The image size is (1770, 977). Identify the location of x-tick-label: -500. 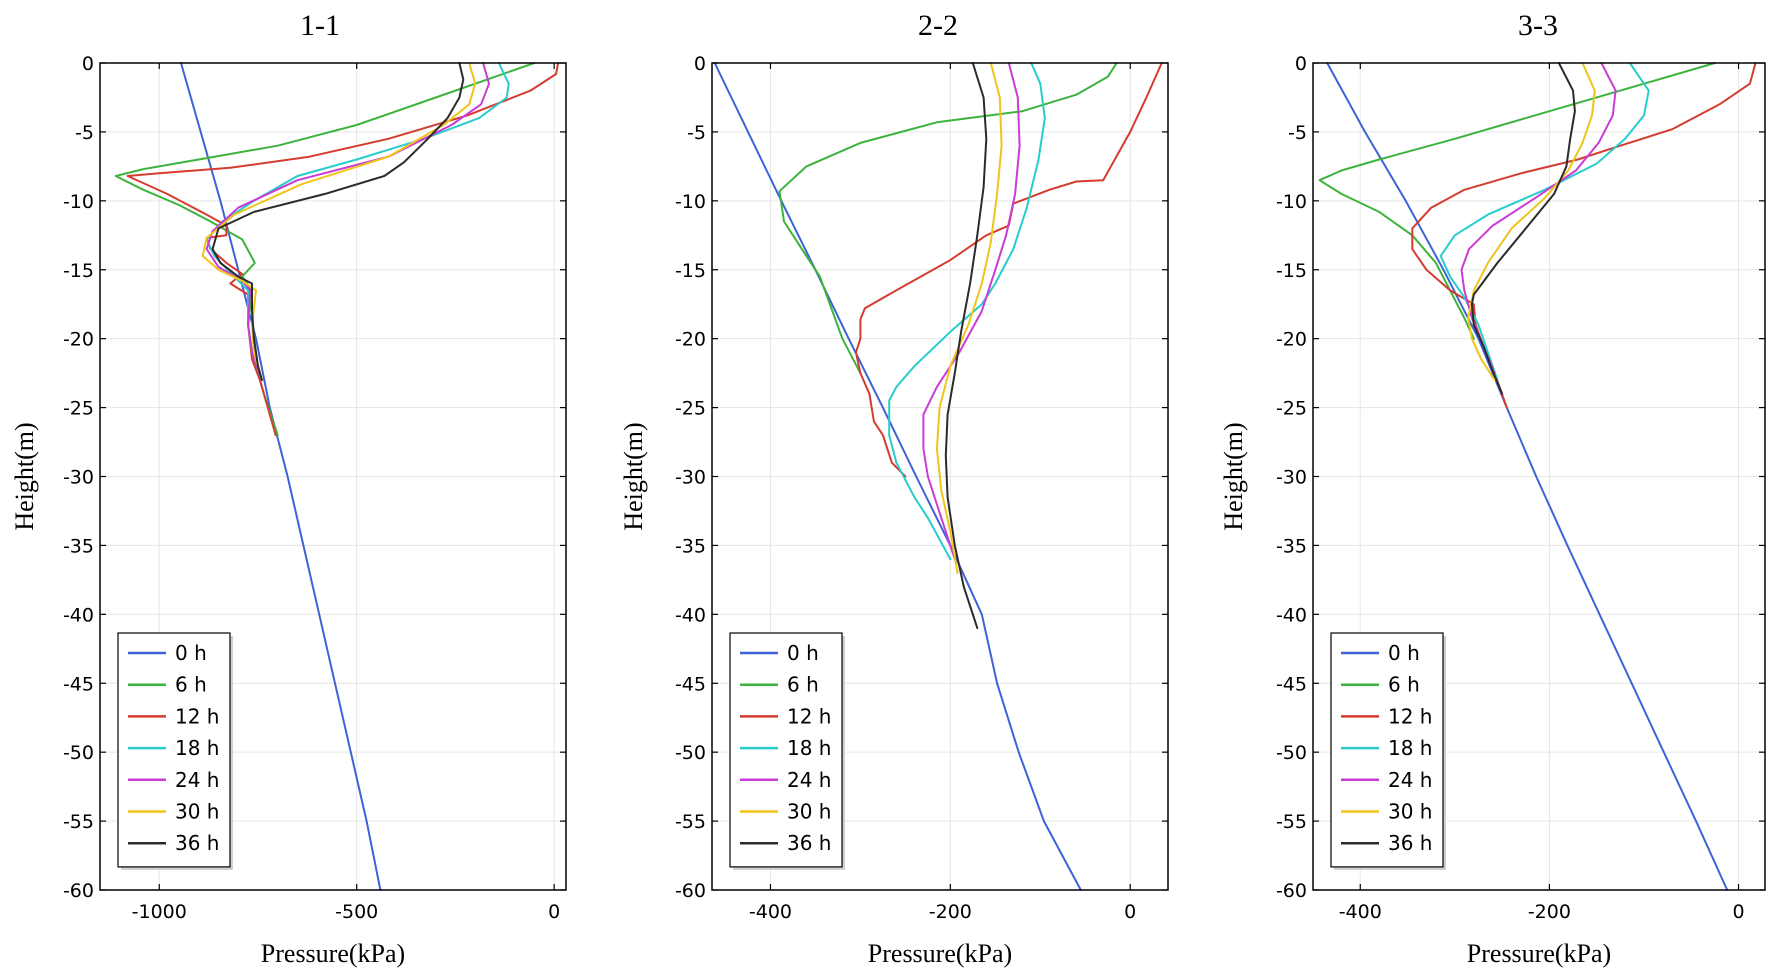
(356, 912).